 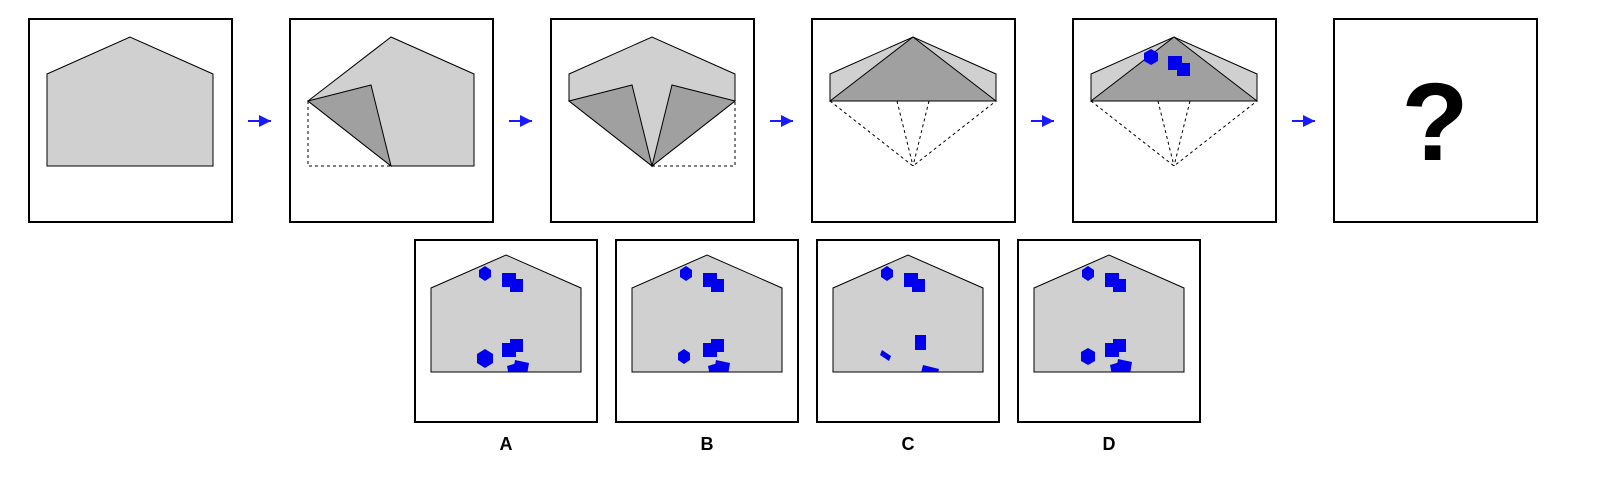 I want to click on hexagon-hole, so click(x=1151, y=57).